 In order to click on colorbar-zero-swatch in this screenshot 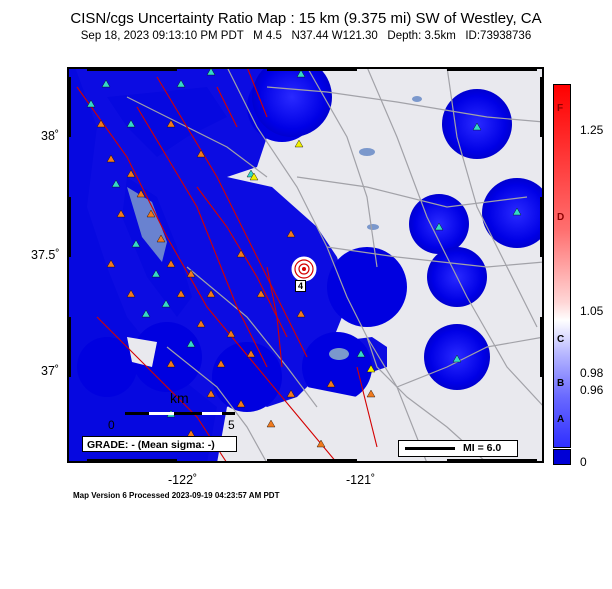, I will do `click(562, 457)`.